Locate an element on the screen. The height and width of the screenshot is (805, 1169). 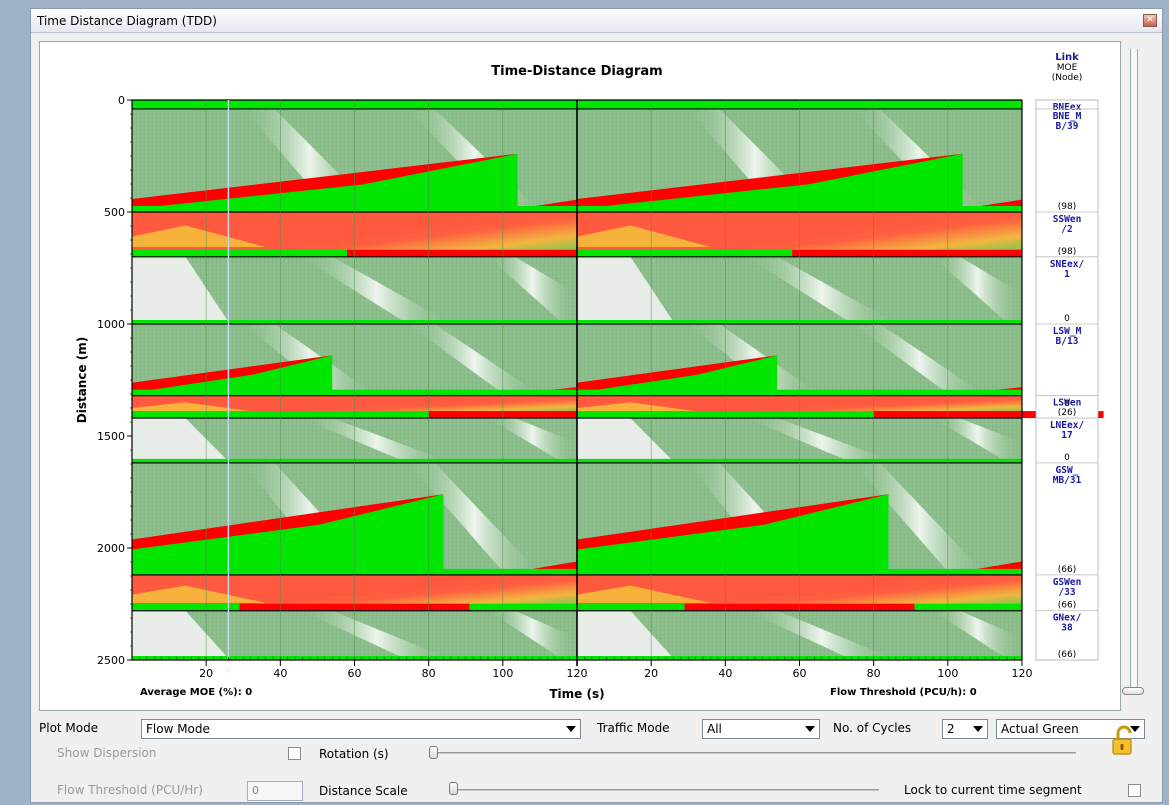
green-mode-value: Actual Green is located at coordinates (1040, 729).